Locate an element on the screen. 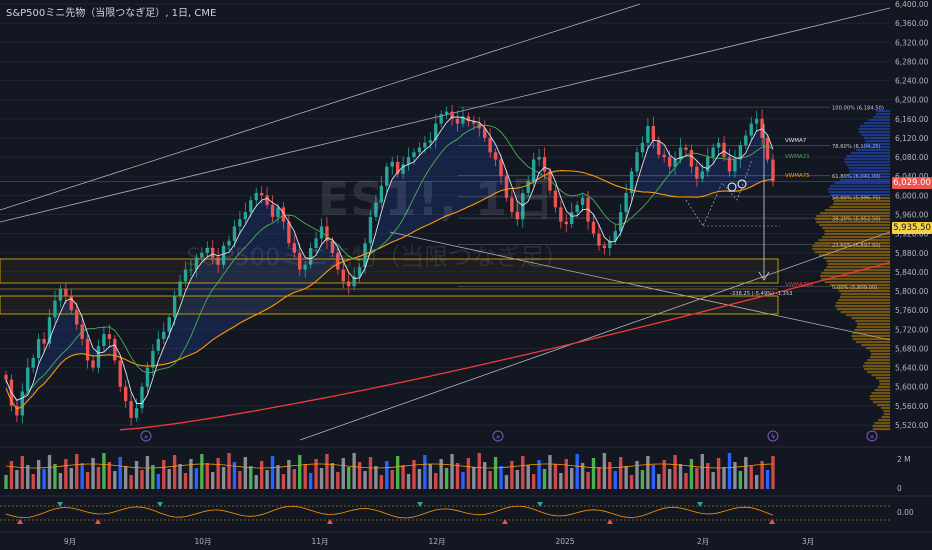 This screenshot has height=550, width=932. price-axis-label: 5,720.00 is located at coordinates (912, 329).